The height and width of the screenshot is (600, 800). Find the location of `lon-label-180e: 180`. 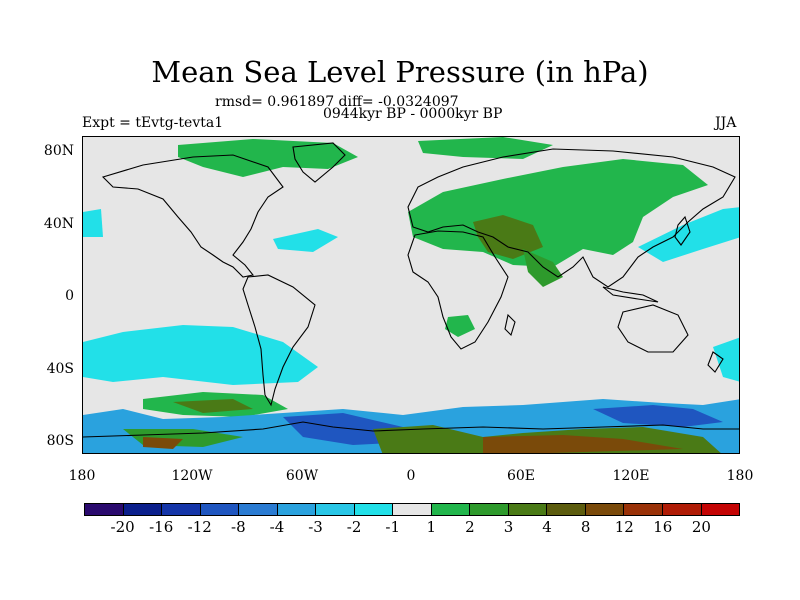

lon-label-180e: 180 is located at coordinates (740, 476).